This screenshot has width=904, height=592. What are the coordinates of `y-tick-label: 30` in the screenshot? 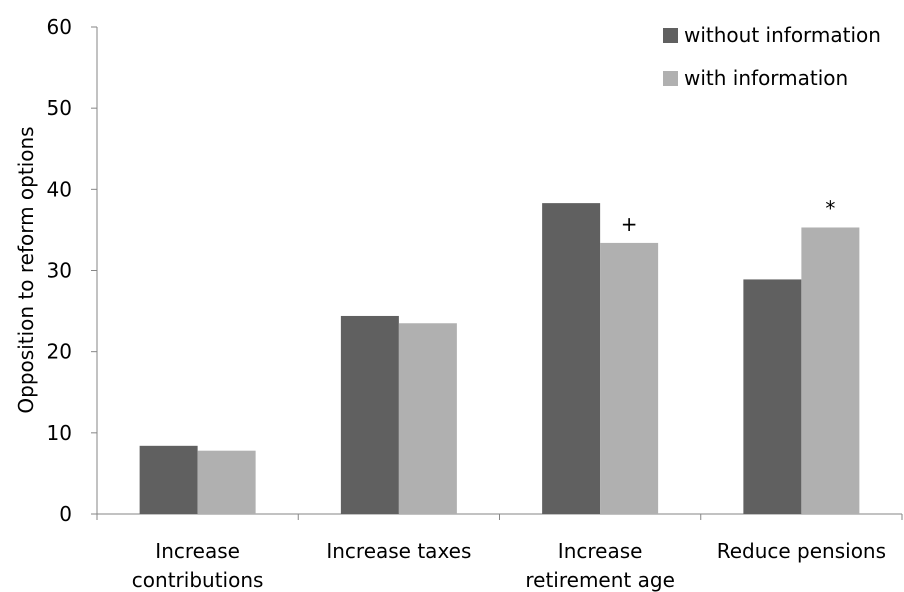 It's located at (59, 271).